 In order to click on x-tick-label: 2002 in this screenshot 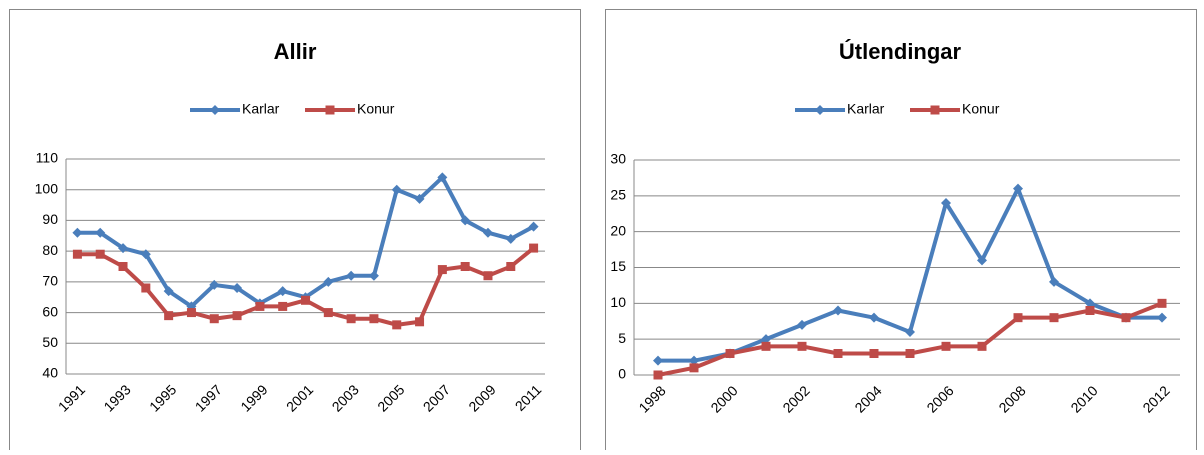, I will do `click(795, 398)`.